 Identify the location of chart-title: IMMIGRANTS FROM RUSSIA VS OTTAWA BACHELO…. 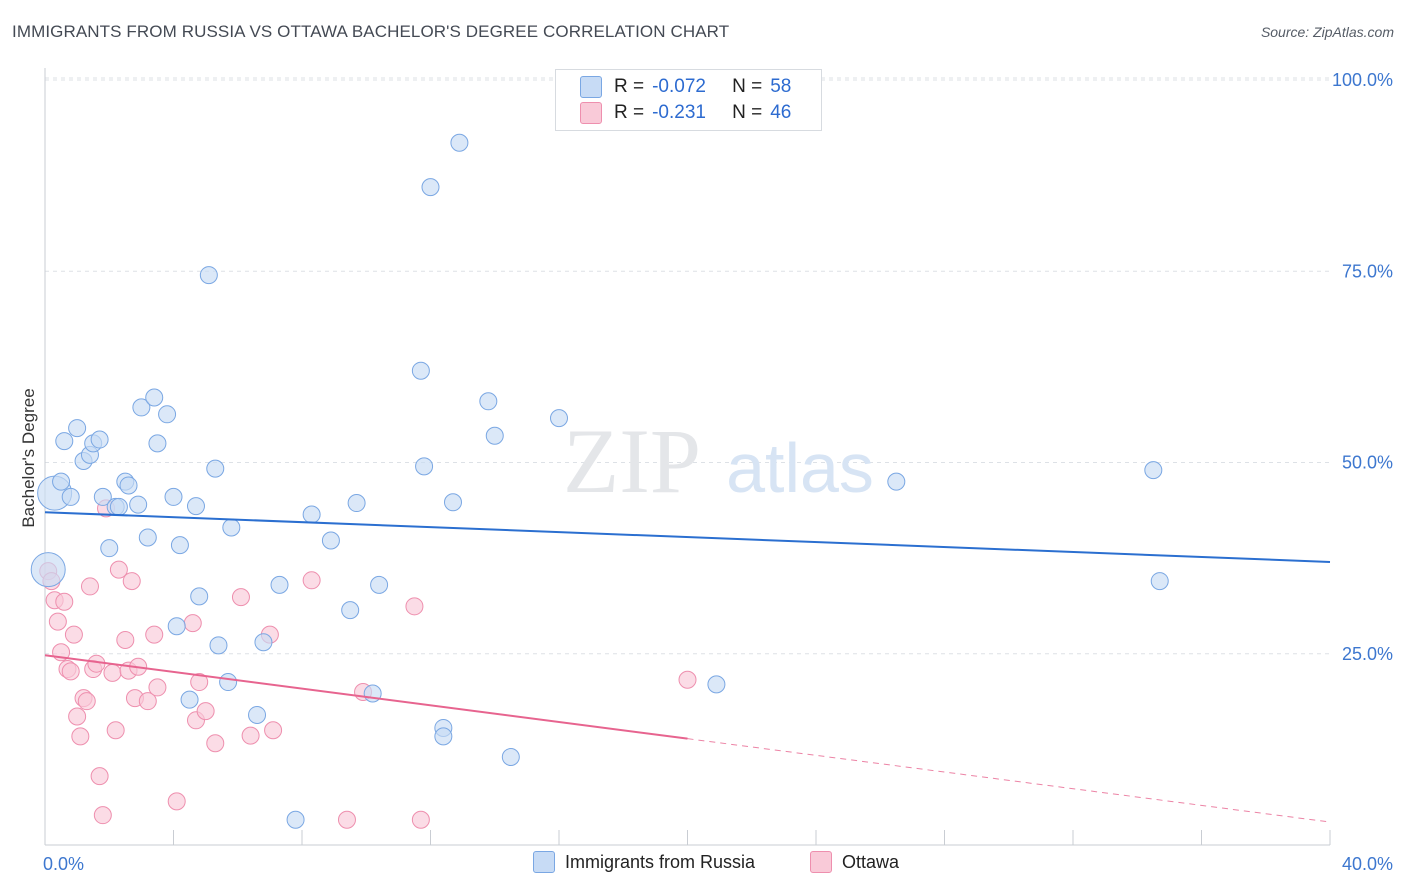
(371, 31).